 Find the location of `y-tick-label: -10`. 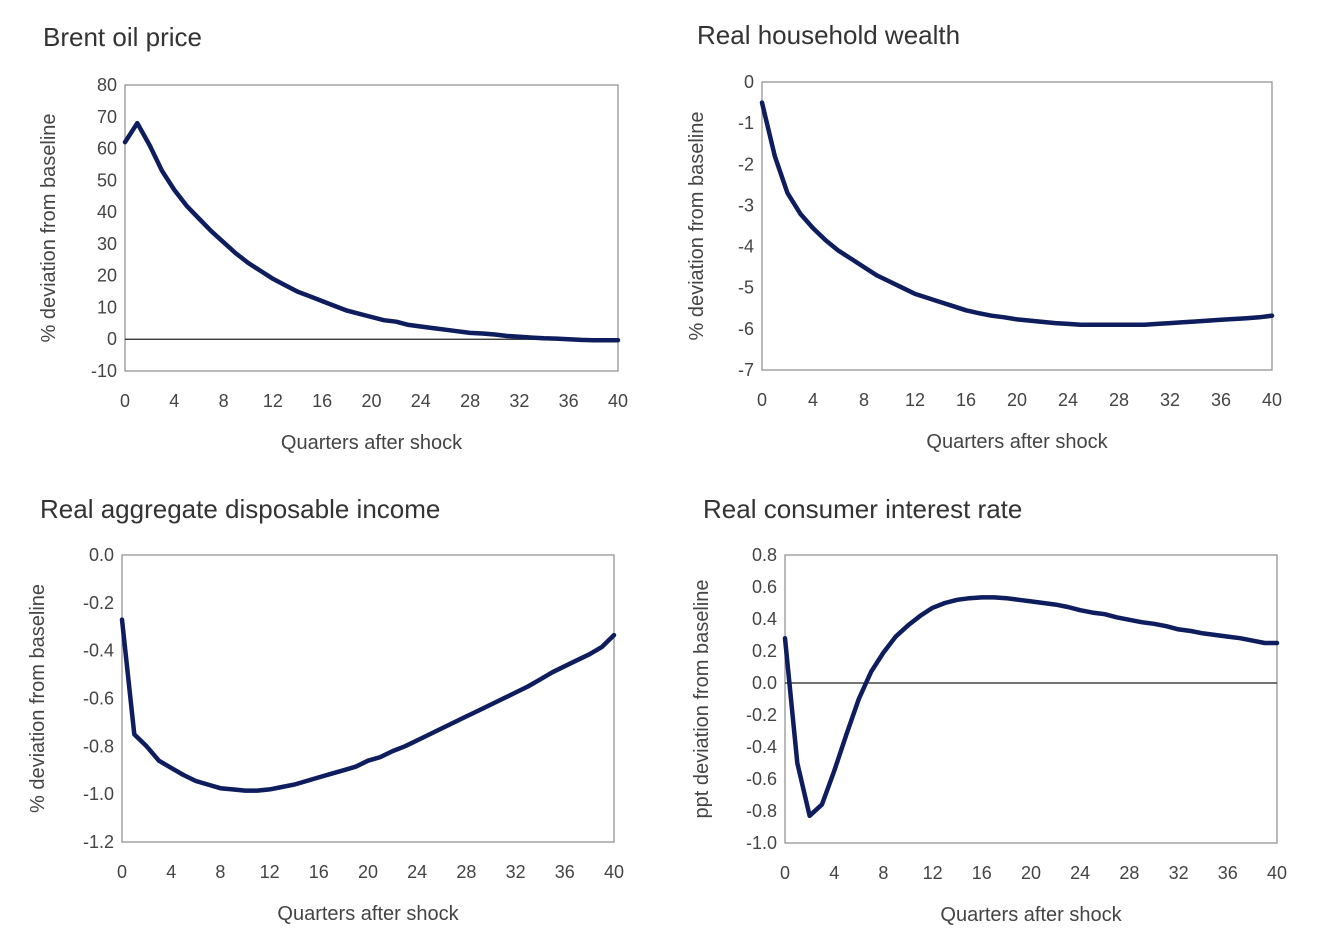

y-tick-label: -10 is located at coordinates (104, 371).